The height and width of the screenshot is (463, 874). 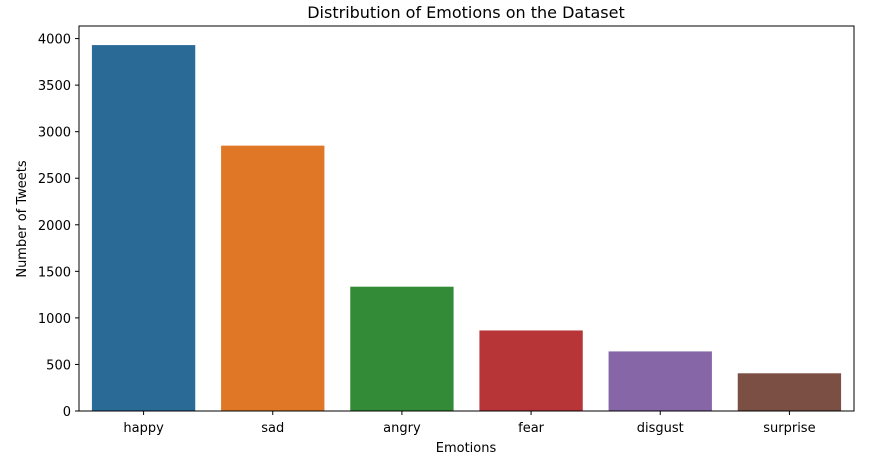 What do you see at coordinates (466, 448) in the screenshot?
I see `x-axis-label: Emotions` at bounding box center [466, 448].